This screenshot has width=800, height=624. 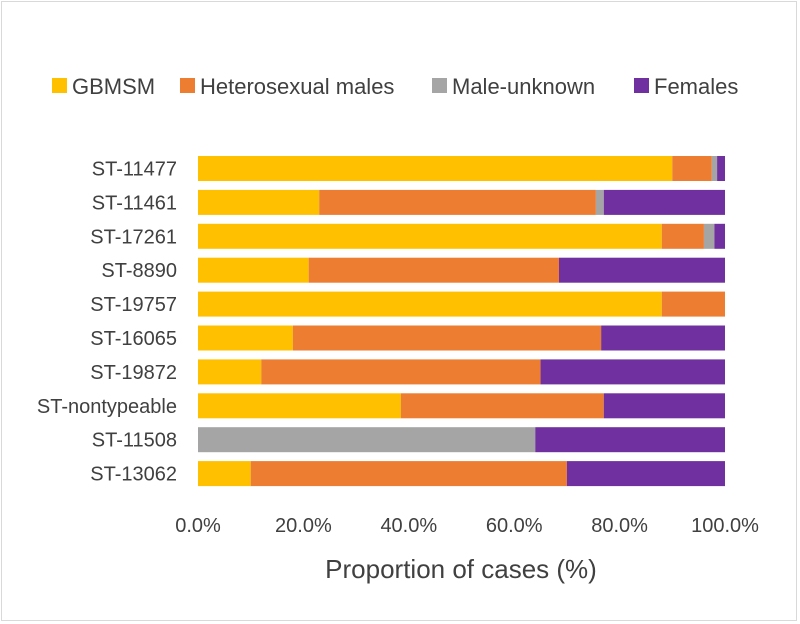 What do you see at coordinates (133, 475) in the screenshot?
I see `category-label: ST-13062` at bounding box center [133, 475].